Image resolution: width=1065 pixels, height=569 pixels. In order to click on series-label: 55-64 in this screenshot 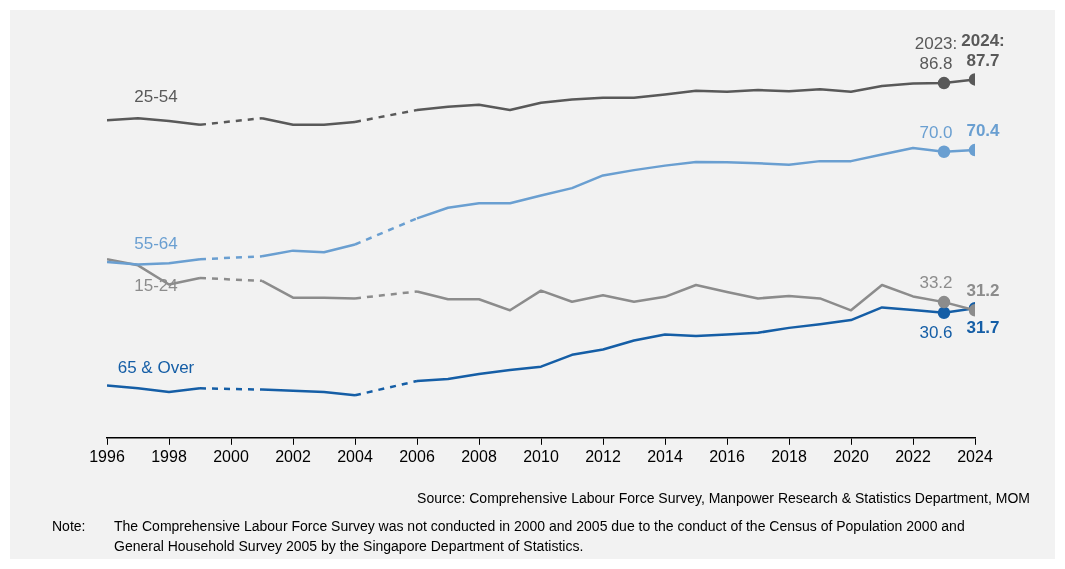, I will do `click(156, 243)`.